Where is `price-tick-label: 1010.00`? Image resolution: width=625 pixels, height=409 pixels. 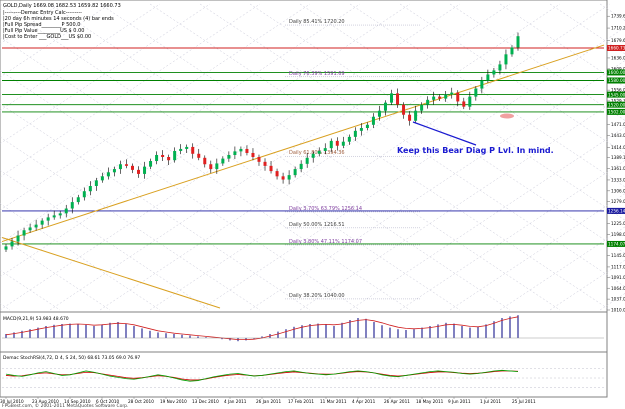 price-tick-label: 1010.00 is located at coordinates (618, 310).